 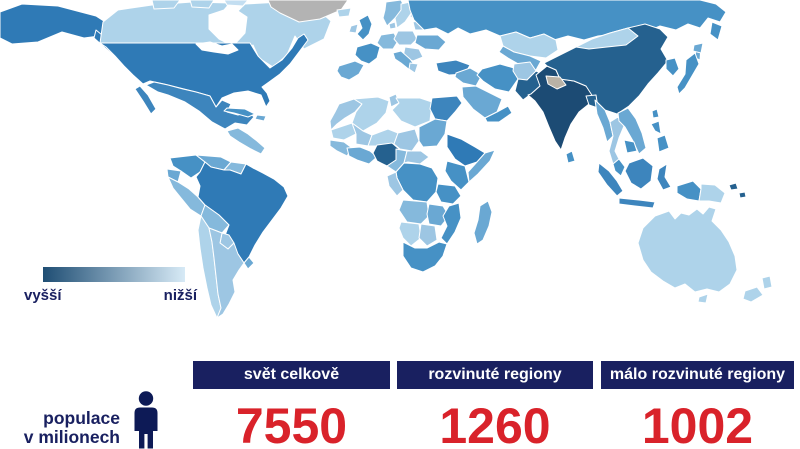 What do you see at coordinates (367, 53) in the screenshot?
I see `region-france` at bounding box center [367, 53].